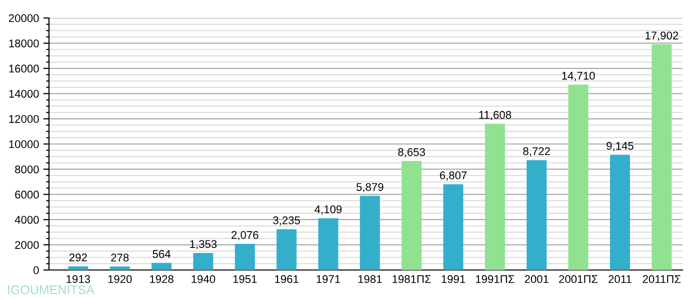  I want to click on data-label: 1,353, so click(203, 245).